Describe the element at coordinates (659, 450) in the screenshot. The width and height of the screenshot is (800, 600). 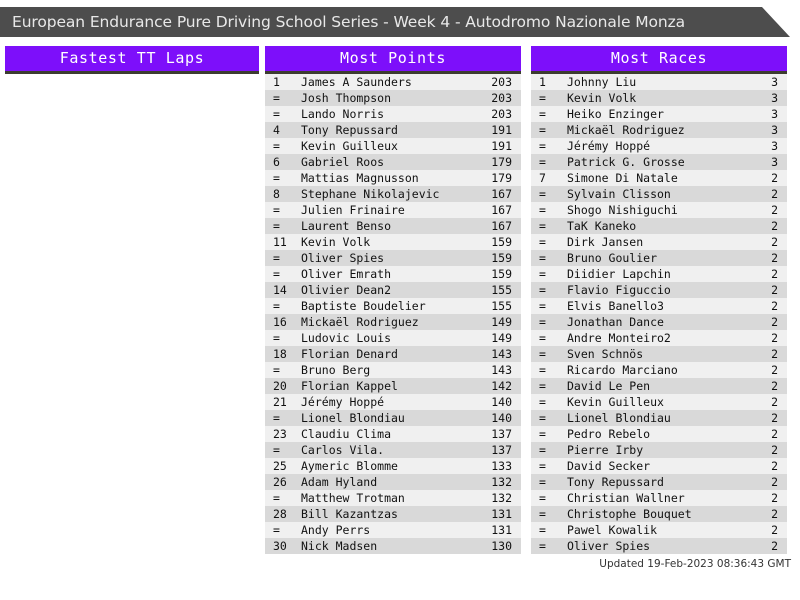
I see `table-row: = Pierre Irby 2` at that location.